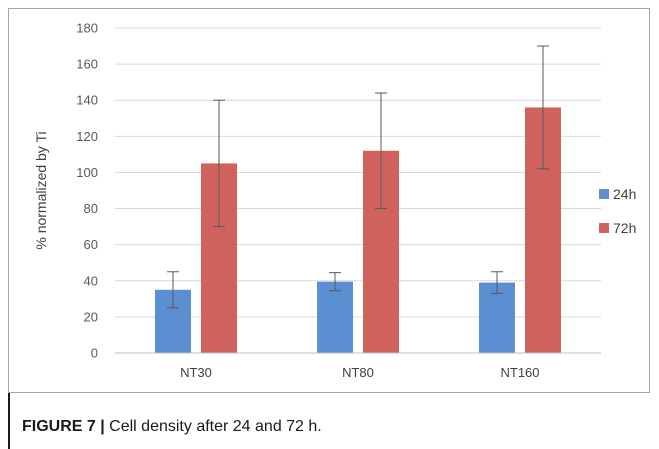  Describe the element at coordinates (91, 316) in the screenshot. I see `y-tick-label: 20` at that location.